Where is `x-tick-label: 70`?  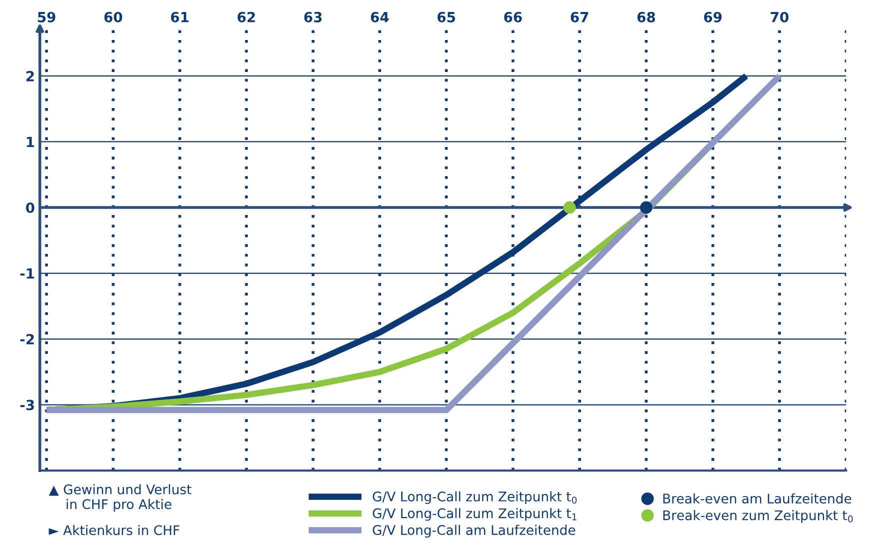
x-tick-label: 70 is located at coordinates (779, 17).